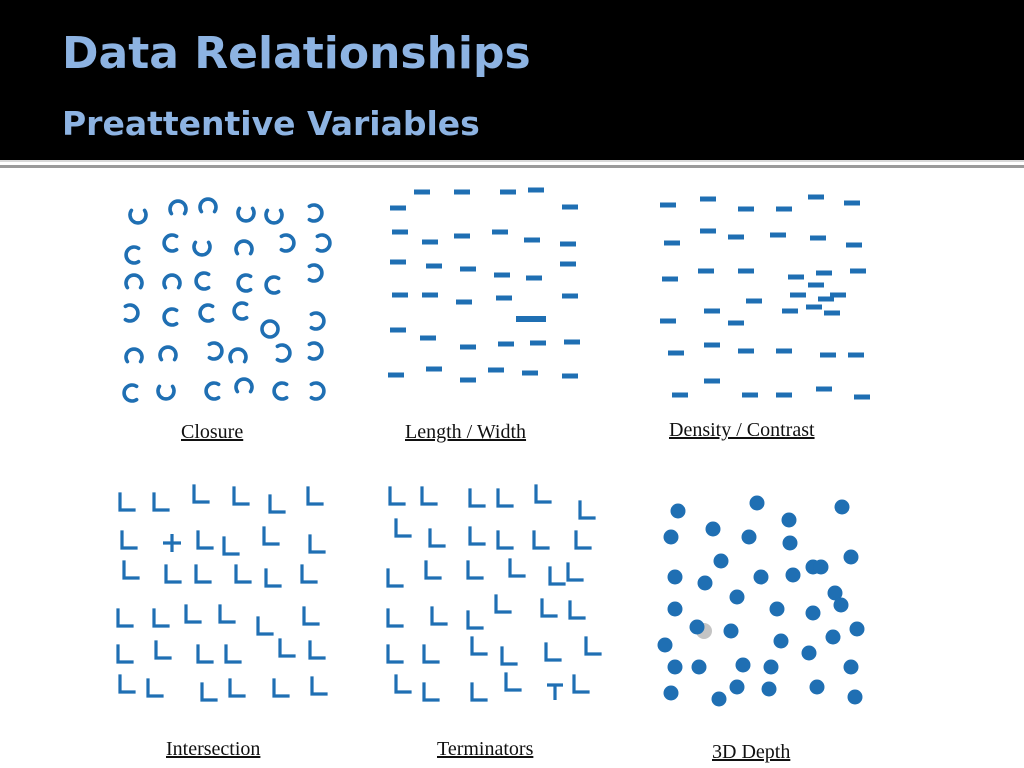  Describe the element at coordinates (742, 430) in the screenshot. I see `density-contrast-caption: Density / Contrast` at that location.